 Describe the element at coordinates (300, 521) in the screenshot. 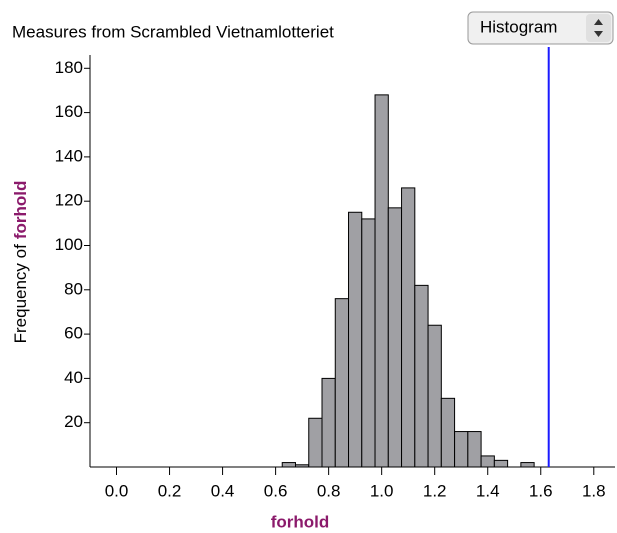

I see `x-axis-label: forhold` at that location.